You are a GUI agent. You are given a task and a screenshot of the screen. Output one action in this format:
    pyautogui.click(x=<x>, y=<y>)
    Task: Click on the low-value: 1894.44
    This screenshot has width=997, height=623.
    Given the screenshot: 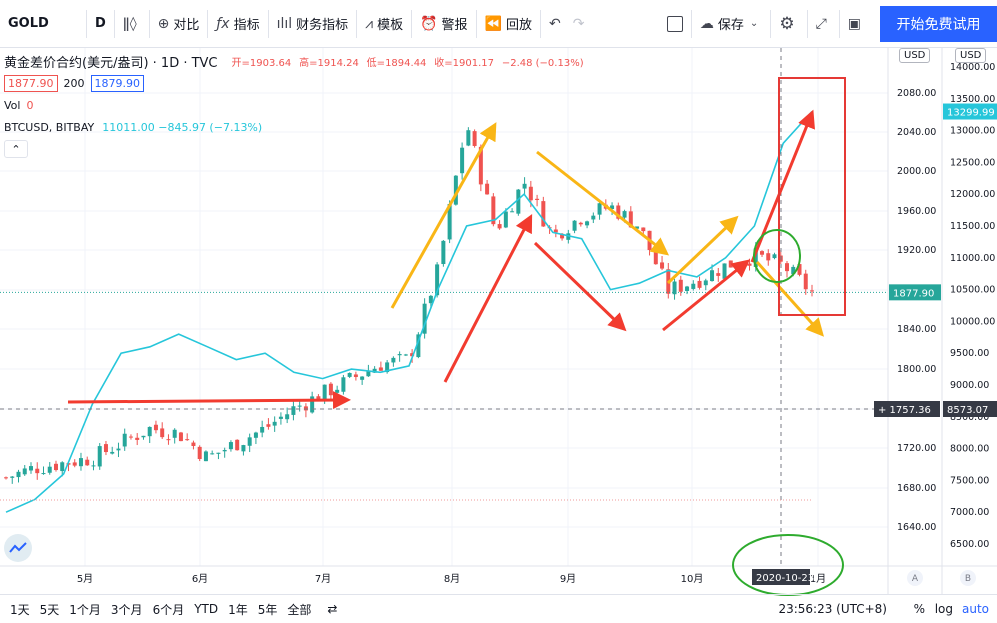 What is the action you would take?
    pyautogui.click(x=406, y=63)
    